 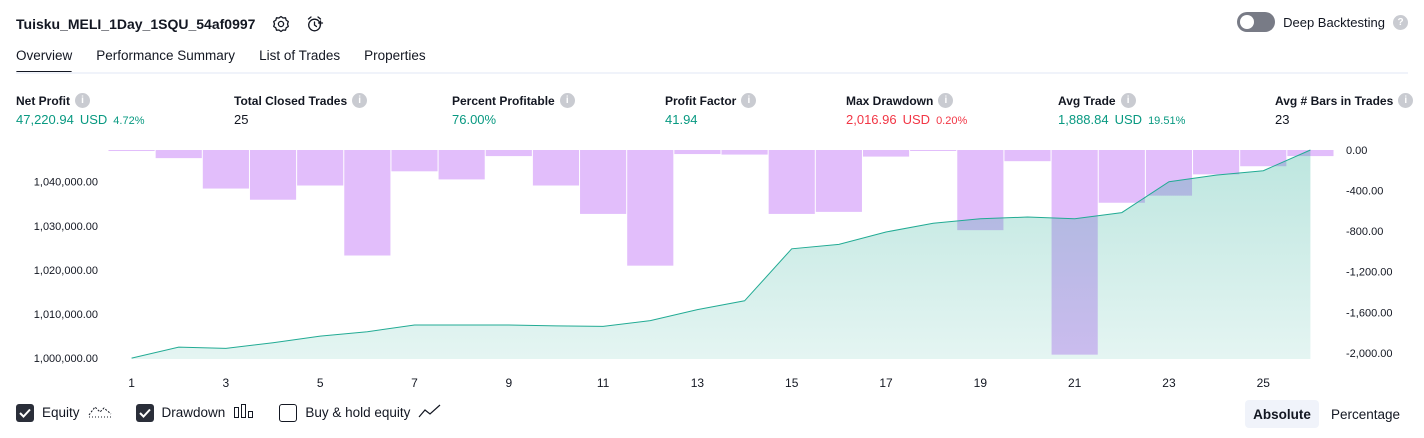 I want to click on left-axis-tick-label: 1,000,000.00, so click(x=66, y=359).